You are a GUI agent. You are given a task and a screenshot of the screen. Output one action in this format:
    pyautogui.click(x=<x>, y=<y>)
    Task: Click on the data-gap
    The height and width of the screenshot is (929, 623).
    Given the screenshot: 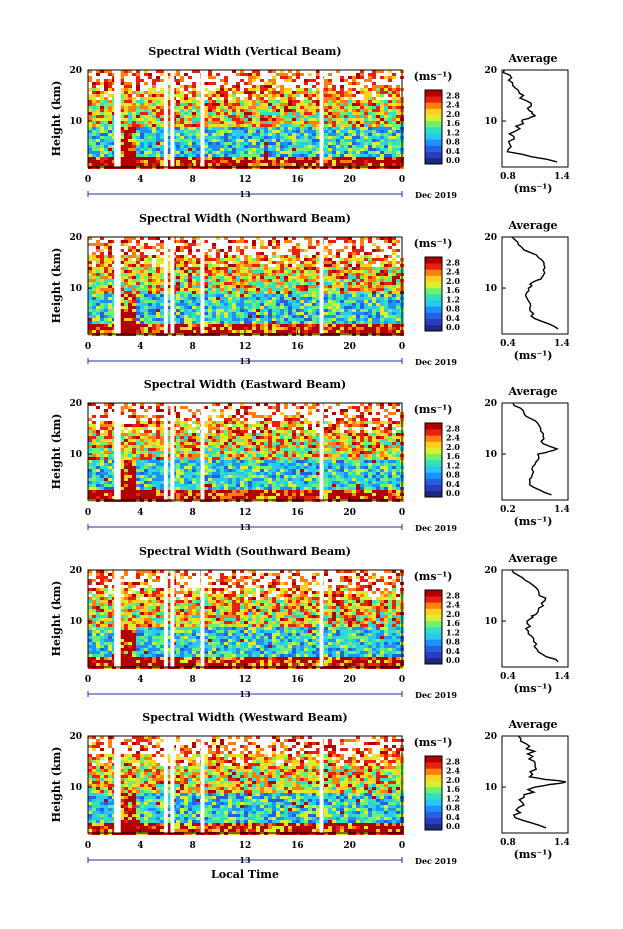 What is the action you would take?
    pyautogui.click(x=202, y=118)
    